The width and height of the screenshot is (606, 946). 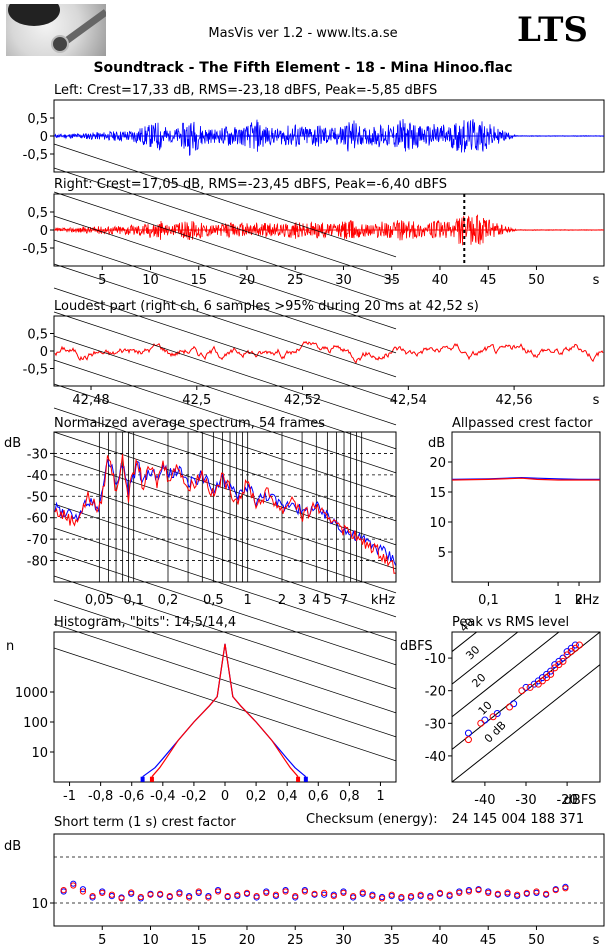 What do you see at coordinates (189, 423) in the screenshot?
I see `spectrum-title: Normalized average spectrum, 54 frames` at bounding box center [189, 423].